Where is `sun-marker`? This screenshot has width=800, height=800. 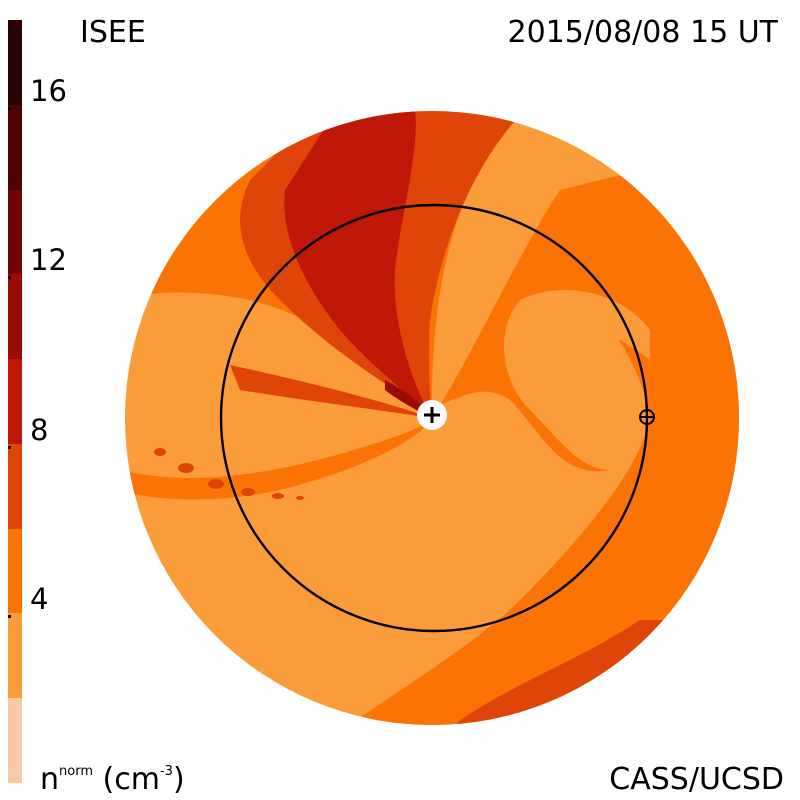
sun-marker is located at coordinates (432, 415).